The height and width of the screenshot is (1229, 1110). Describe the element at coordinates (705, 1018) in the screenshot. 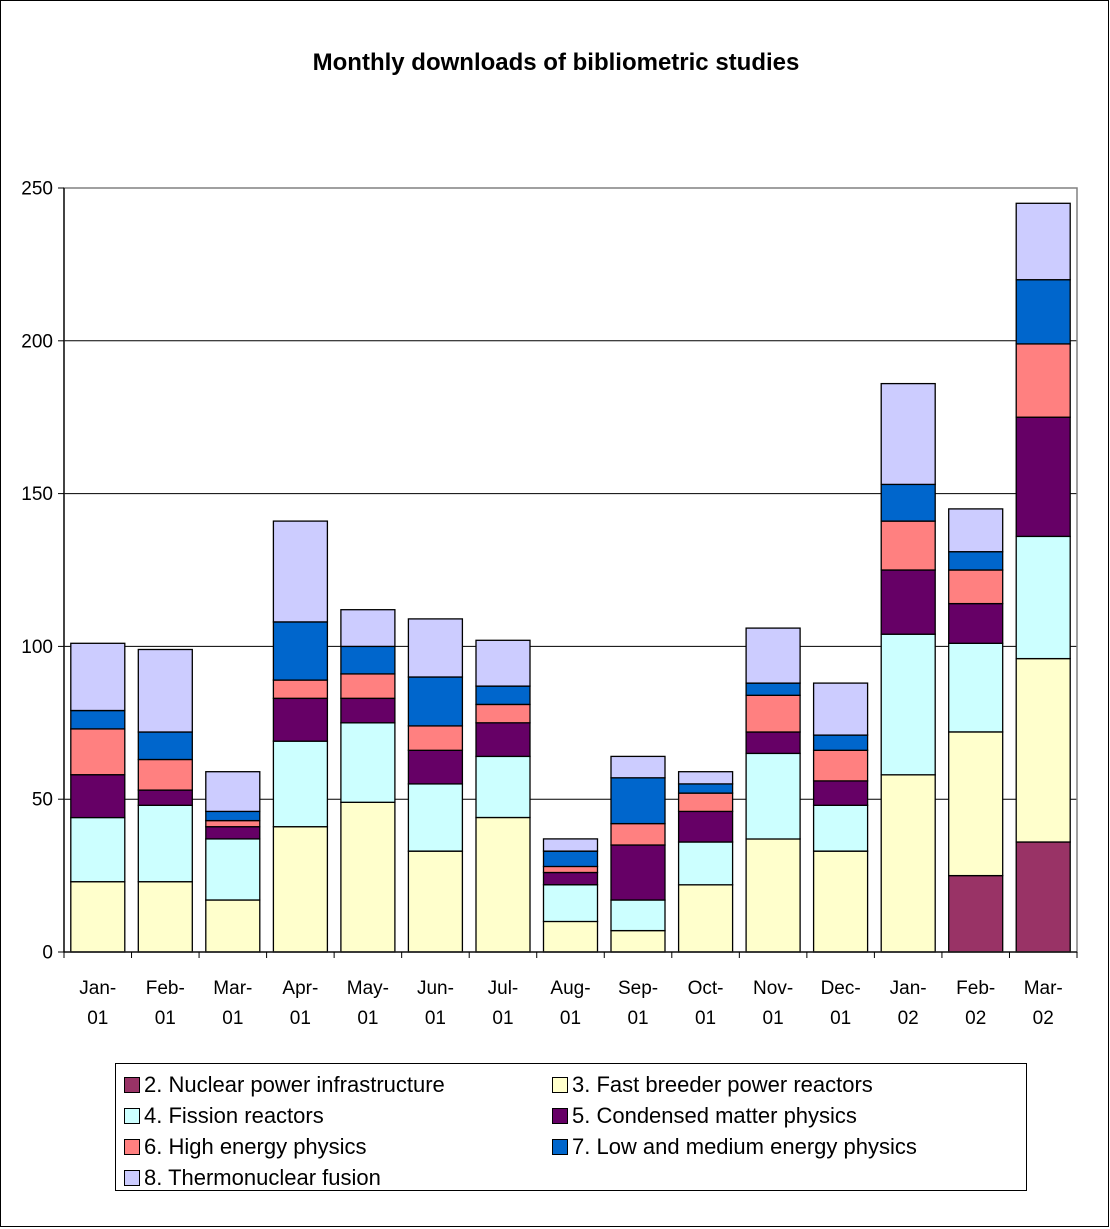

I see `x-tick-label-9-line2: 01` at that location.